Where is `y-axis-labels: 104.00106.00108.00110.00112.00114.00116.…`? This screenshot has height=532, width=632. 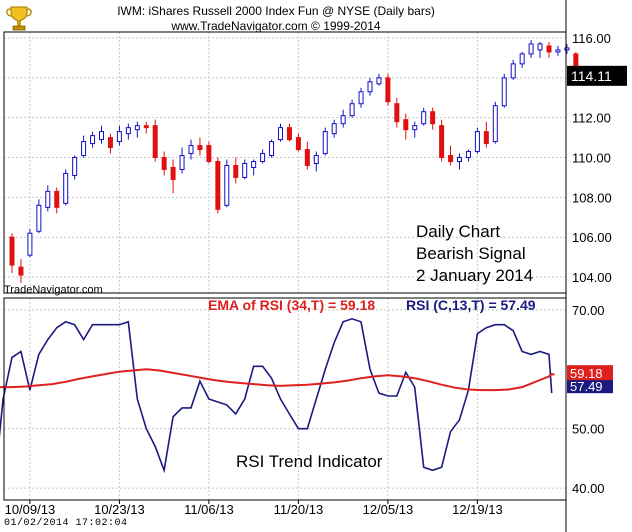
y-axis-labels: 104.00106.00108.00110.00112.00114.00116.… is located at coordinates (592, 263).